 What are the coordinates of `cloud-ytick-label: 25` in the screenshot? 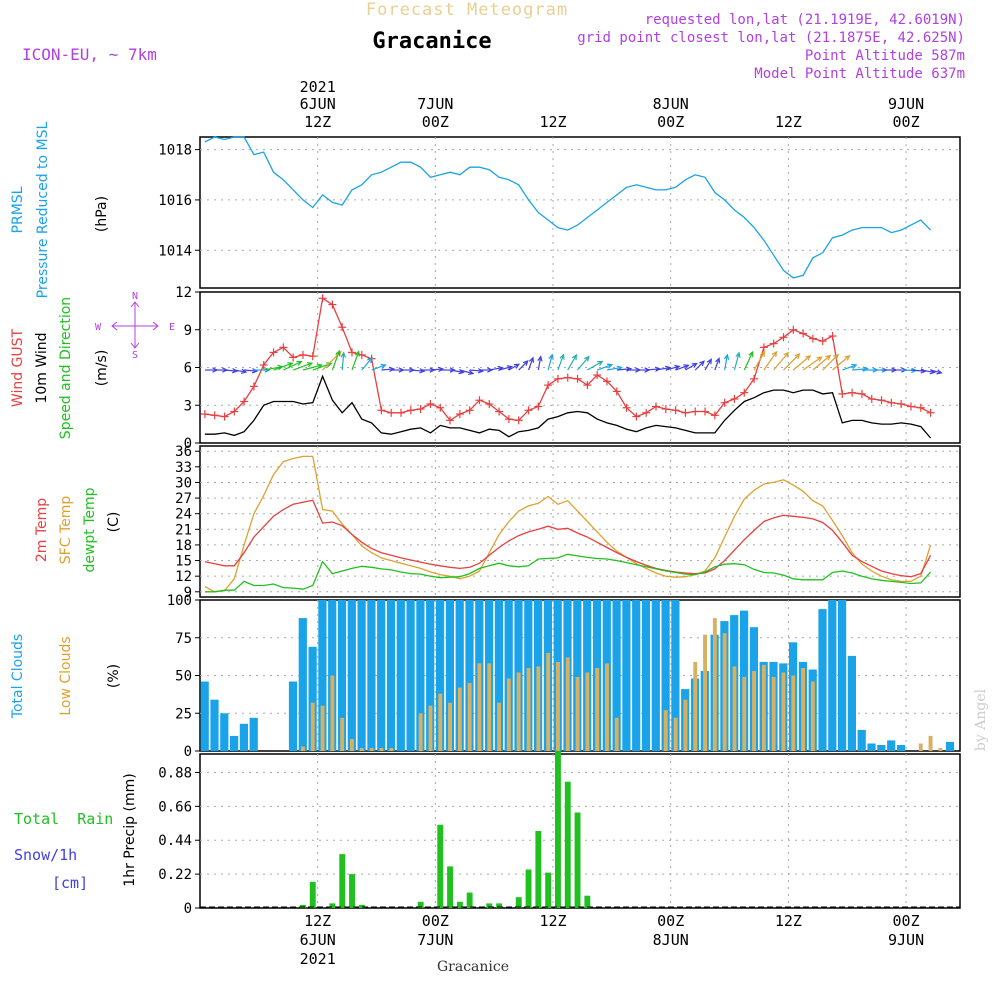 It's located at (183, 714).